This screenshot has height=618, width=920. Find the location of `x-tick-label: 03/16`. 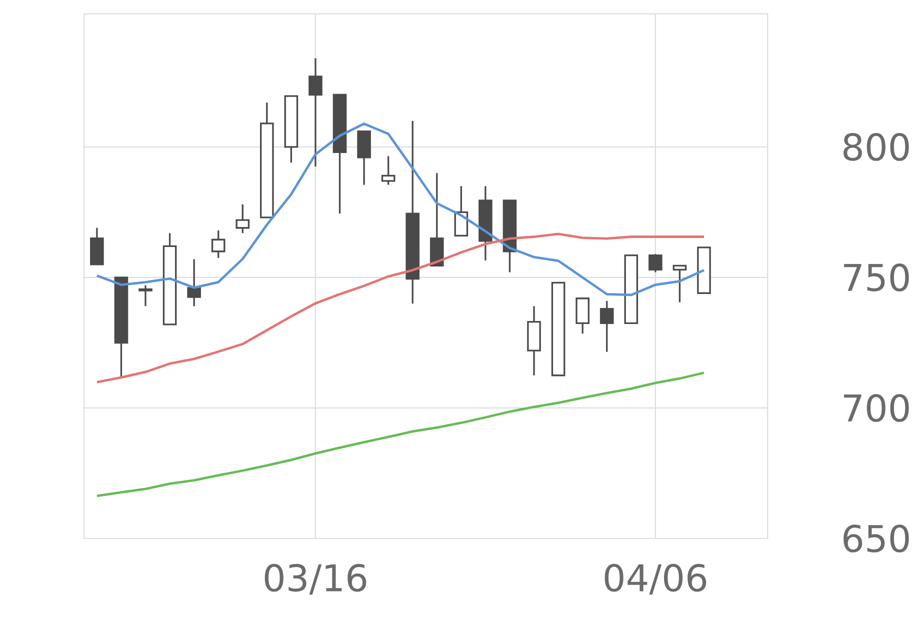

x-tick-label: 03/16 is located at coordinates (315, 579).